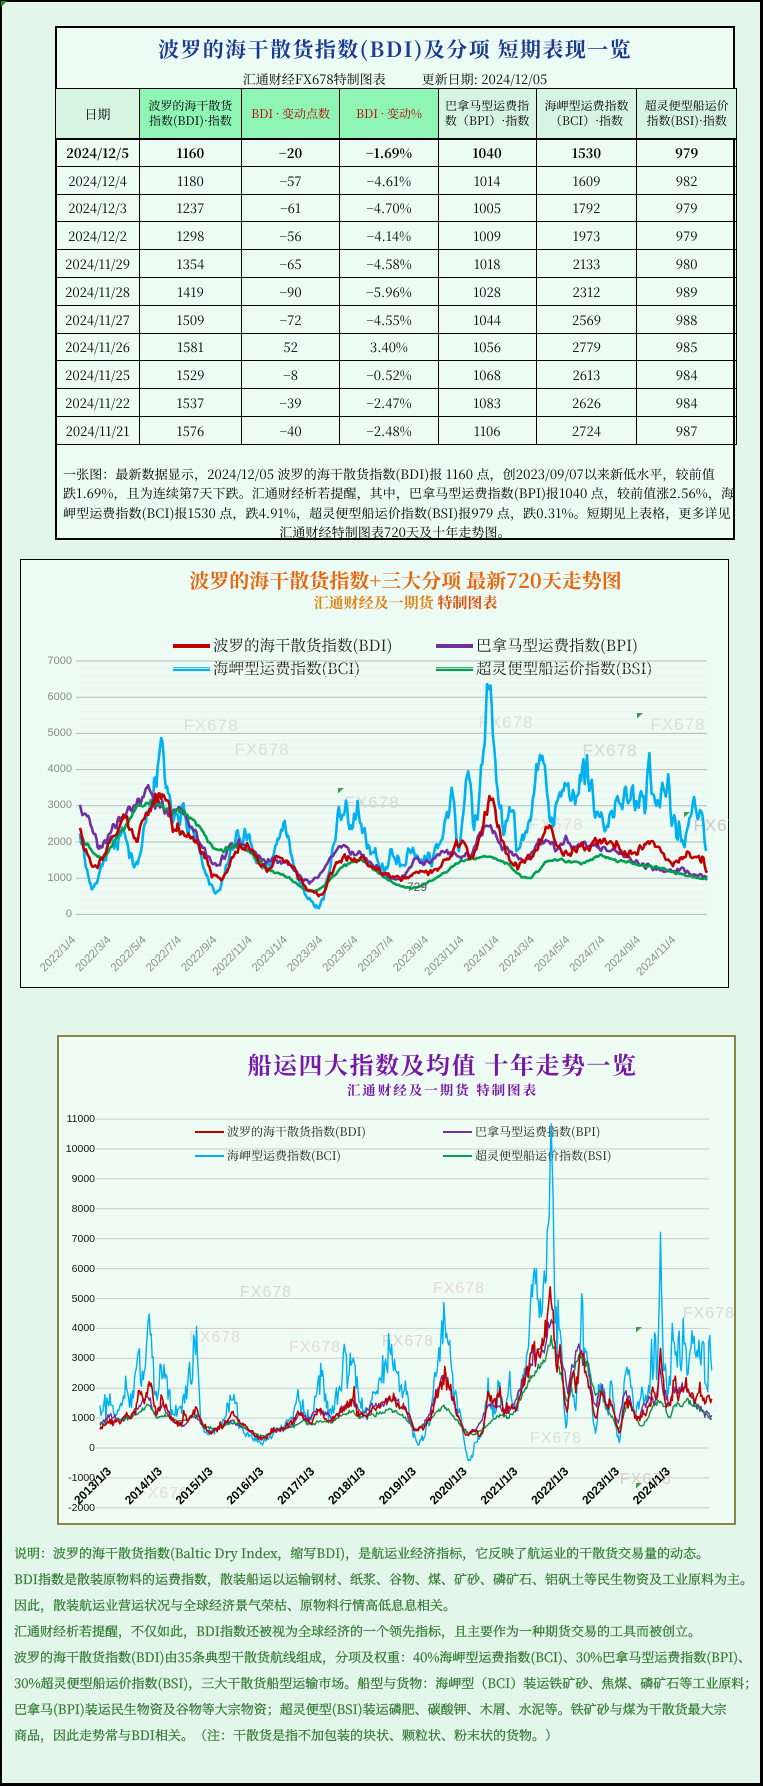  What do you see at coordinates (341, 954) in the screenshot?
I see `svg-text: 2023/5/4` at bounding box center [341, 954].